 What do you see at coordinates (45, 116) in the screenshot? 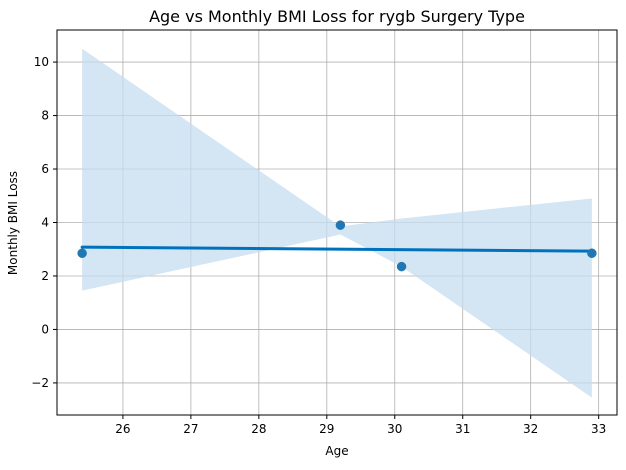
I see `y-tick-label: 8` at bounding box center [45, 116].